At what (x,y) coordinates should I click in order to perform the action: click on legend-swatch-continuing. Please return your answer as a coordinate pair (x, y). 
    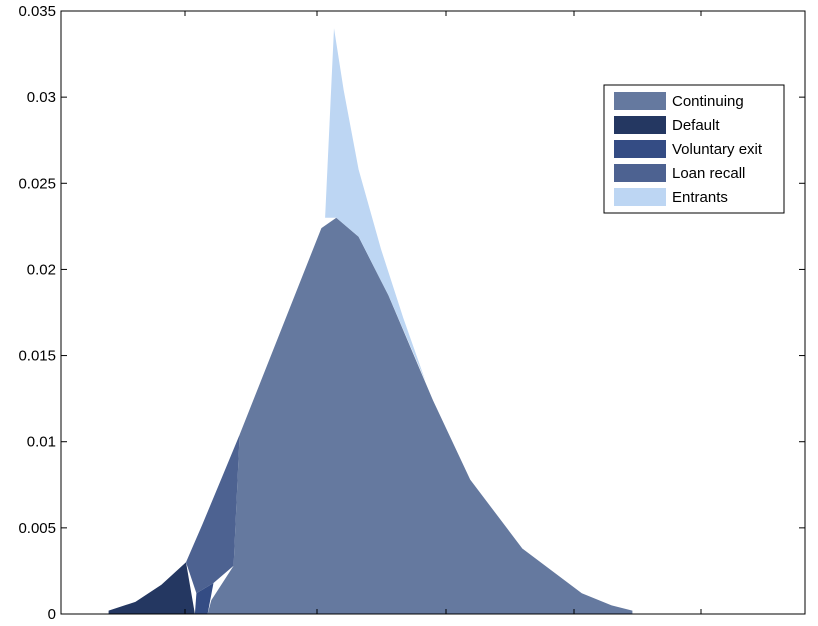
    Looking at the image, I should click on (640, 101).